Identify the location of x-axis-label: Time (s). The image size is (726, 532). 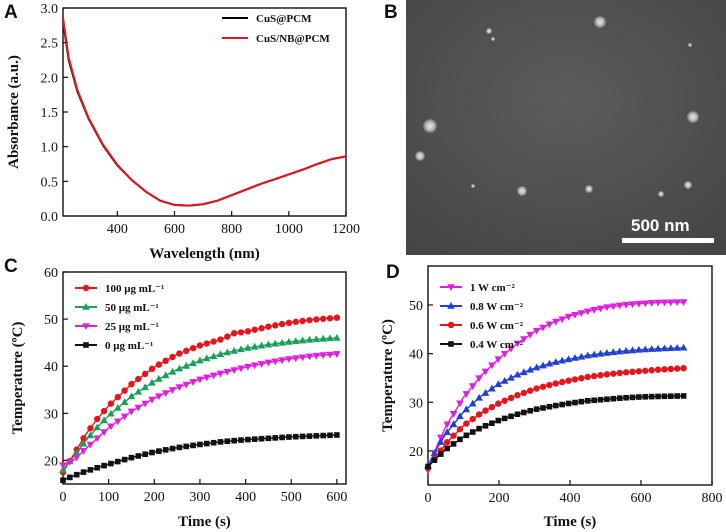
(570, 522).